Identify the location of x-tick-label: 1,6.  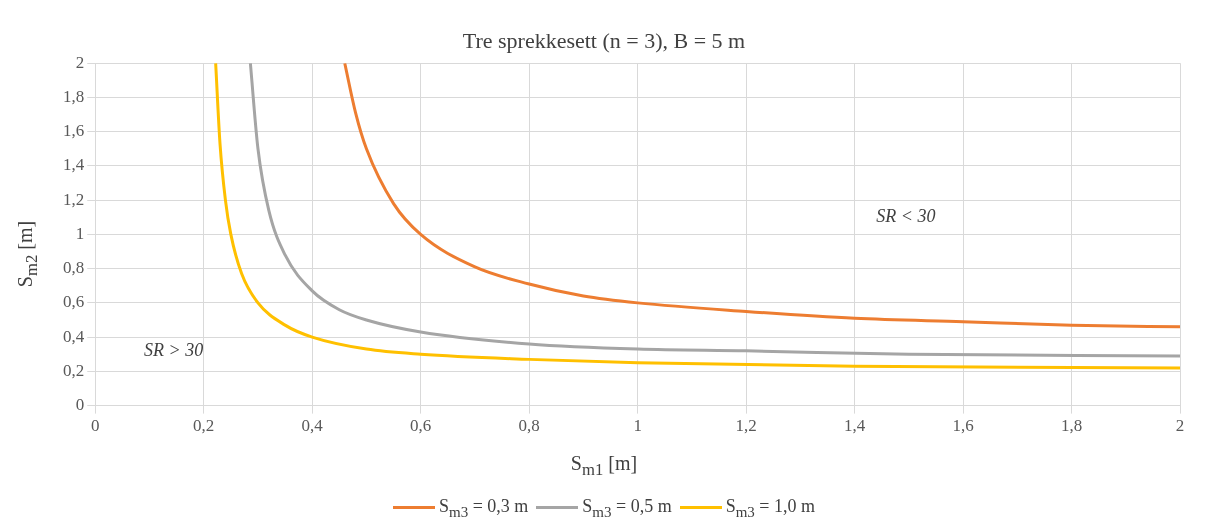
(963, 426).